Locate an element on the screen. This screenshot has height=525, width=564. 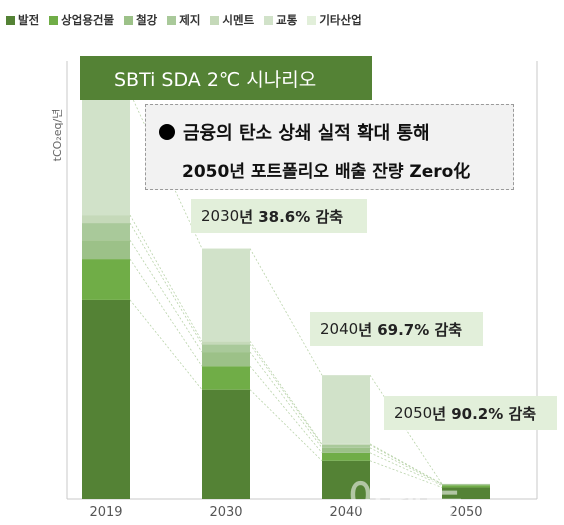
note-line-1: 금융의 탄소 상쇄 실적 확대 통해 is located at coordinates (294, 132).